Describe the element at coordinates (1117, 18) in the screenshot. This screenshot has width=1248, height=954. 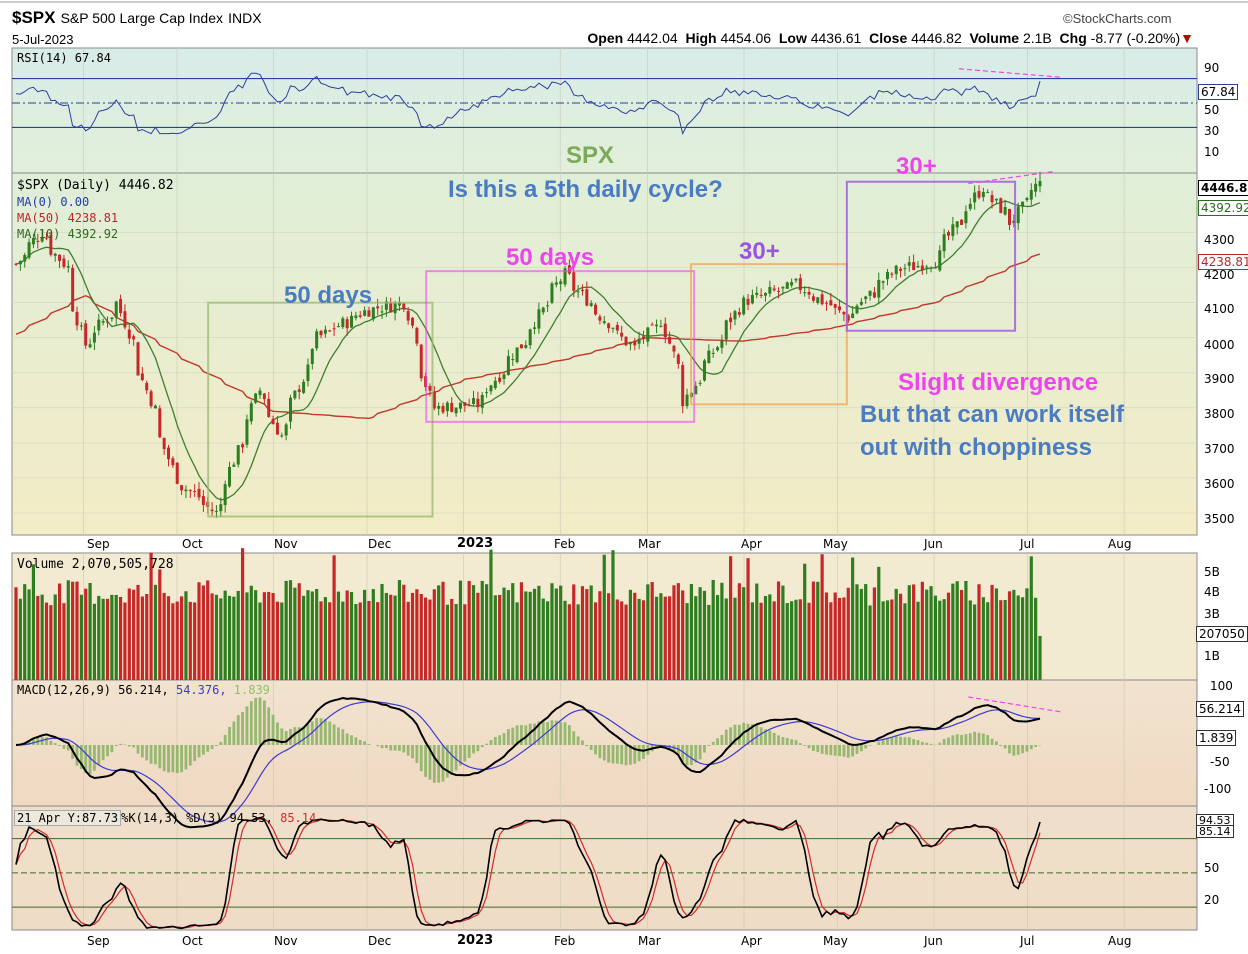
I see `watermark-label: ©StockCharts.com` at that location.